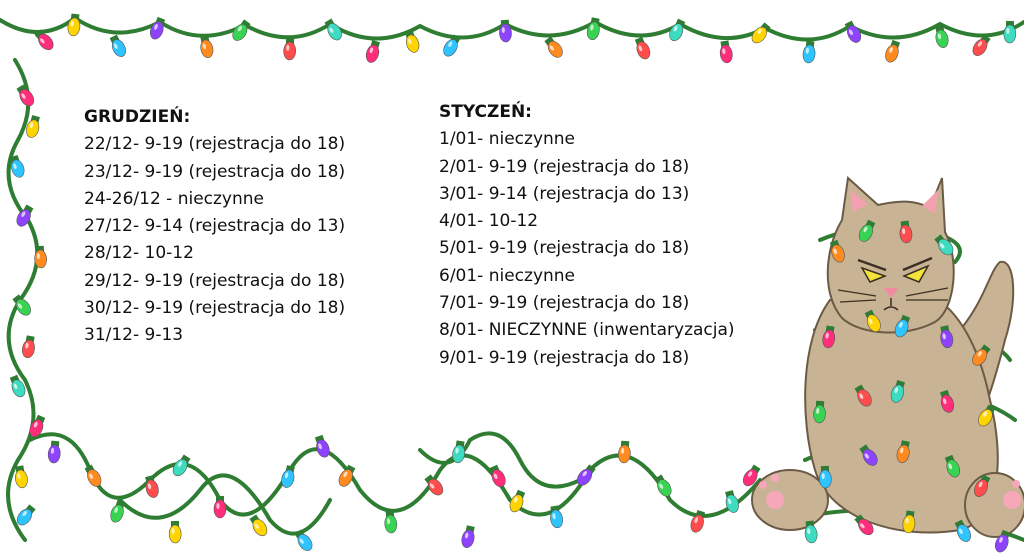 This screenshot has height=559, width=1024. What do you see at coordinates (790, 500) in the screenshot?
I see `cat-left-foot` at bounding box center [790, 500].